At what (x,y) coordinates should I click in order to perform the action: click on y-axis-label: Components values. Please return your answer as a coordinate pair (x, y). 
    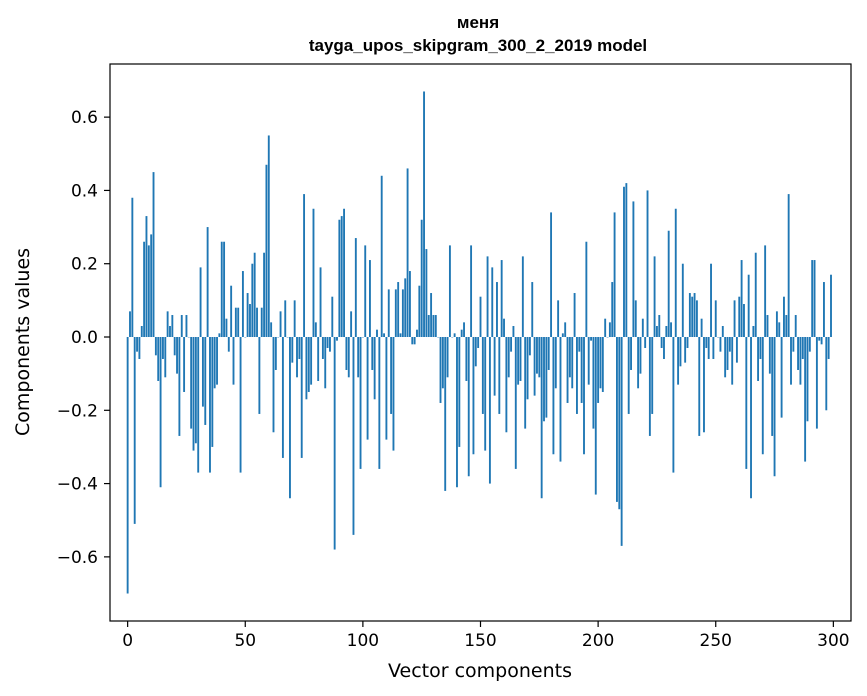
    Looking at the image, I should click on (23, 342).